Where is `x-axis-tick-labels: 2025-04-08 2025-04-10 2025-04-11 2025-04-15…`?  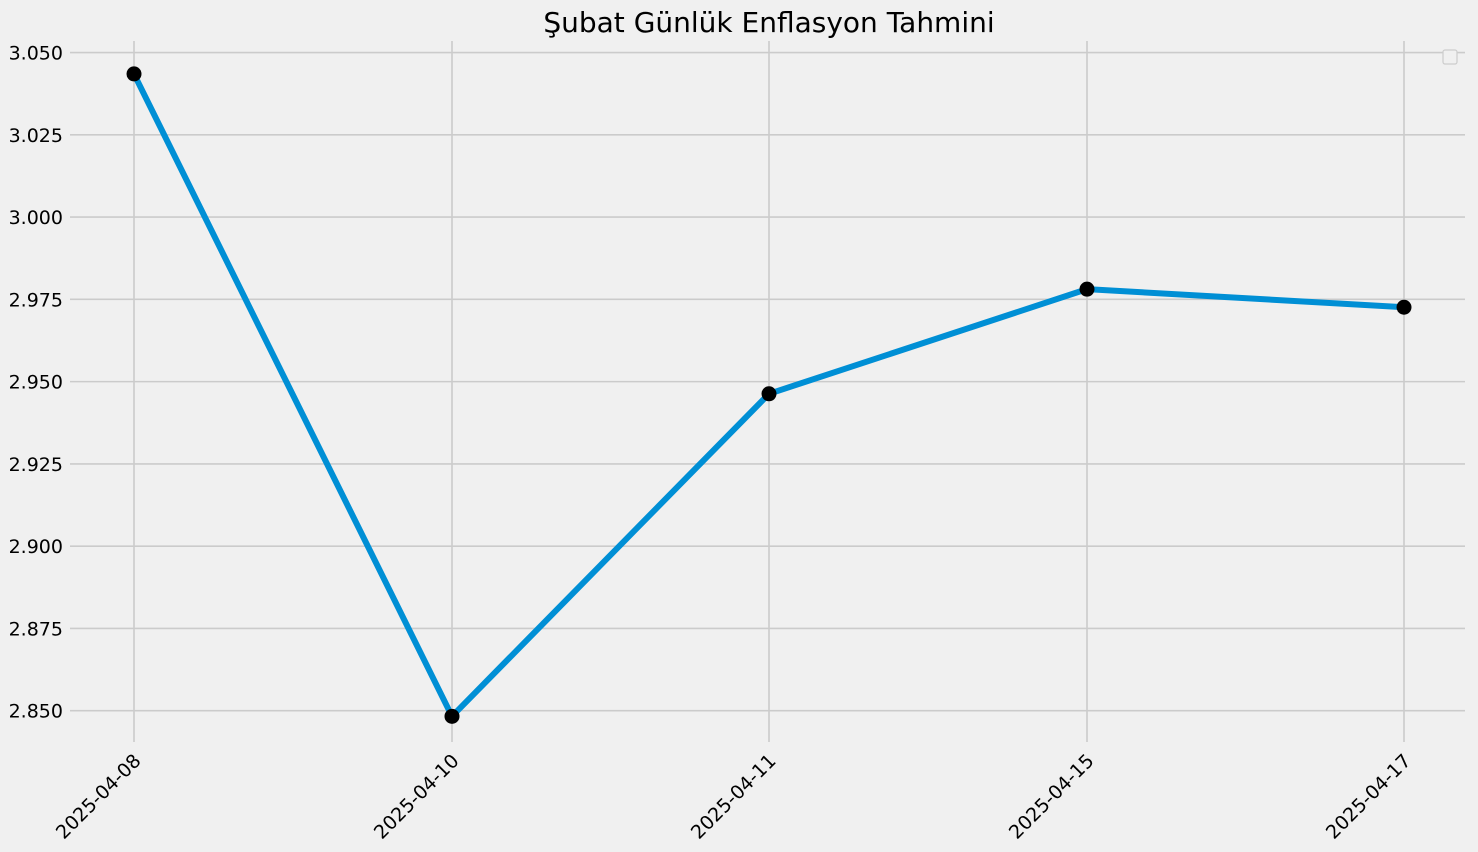
x-axis-tick-labels: 2025-04-08 2025-04-10 2025-04-11 2025-04-15… is located at coordinates (734, 797).